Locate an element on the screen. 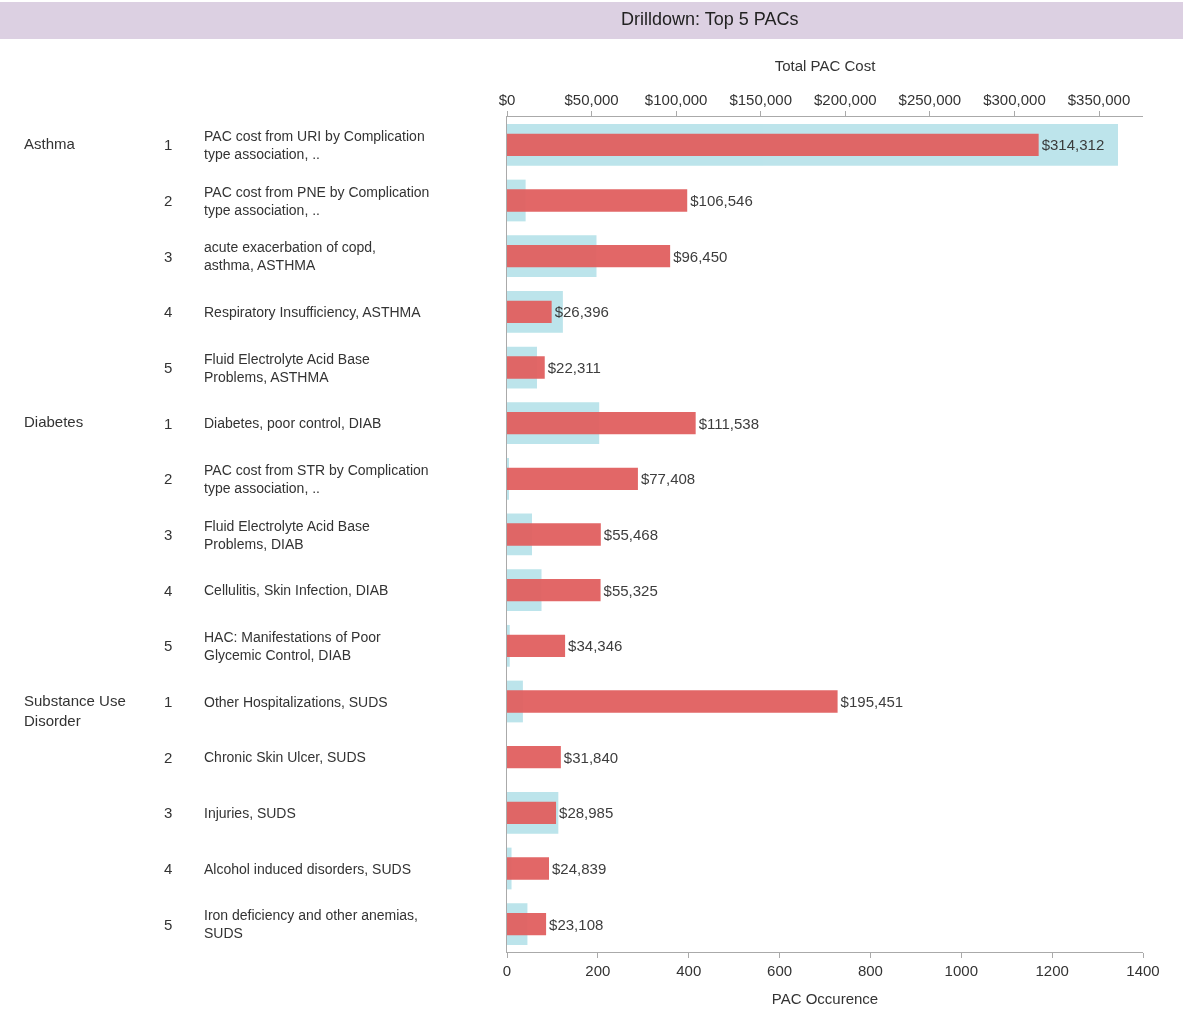 The image size is (1183, 1026). x2-tick-label: $350,000 is located at coordinates (1099, 99).